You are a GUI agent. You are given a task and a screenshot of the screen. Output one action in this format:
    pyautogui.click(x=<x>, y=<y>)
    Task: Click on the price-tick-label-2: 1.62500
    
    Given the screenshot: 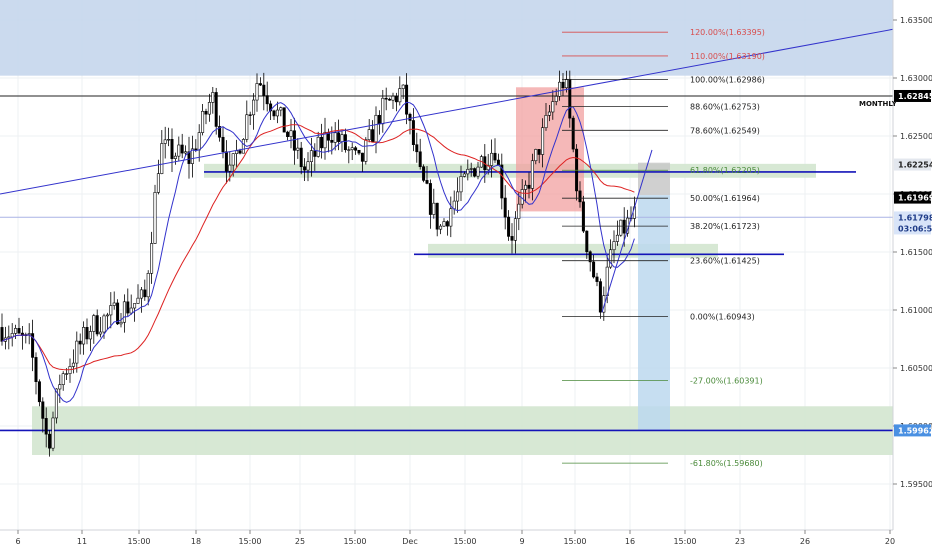 What is the action you would take?
    pyautogui.click(x=916, y=136)
    